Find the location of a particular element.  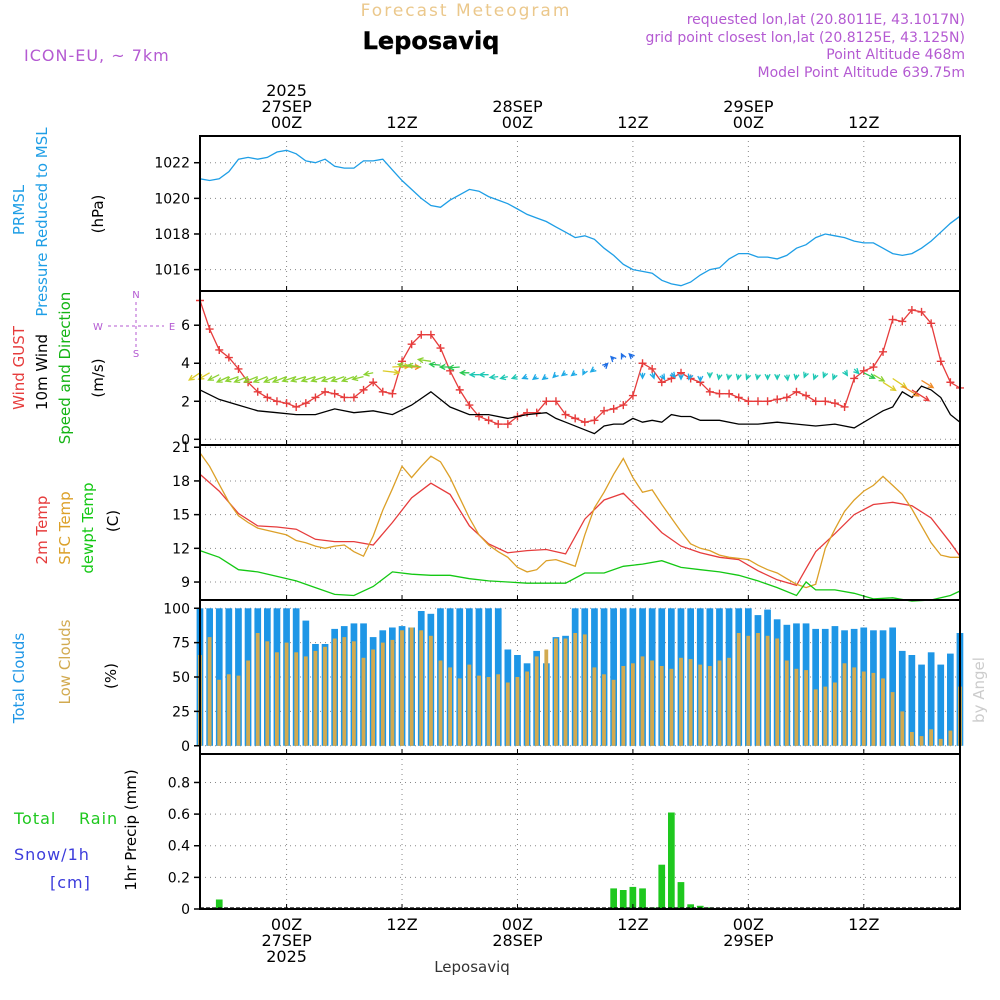

y-tick-label: 100 is located at coordinates (176, 609).